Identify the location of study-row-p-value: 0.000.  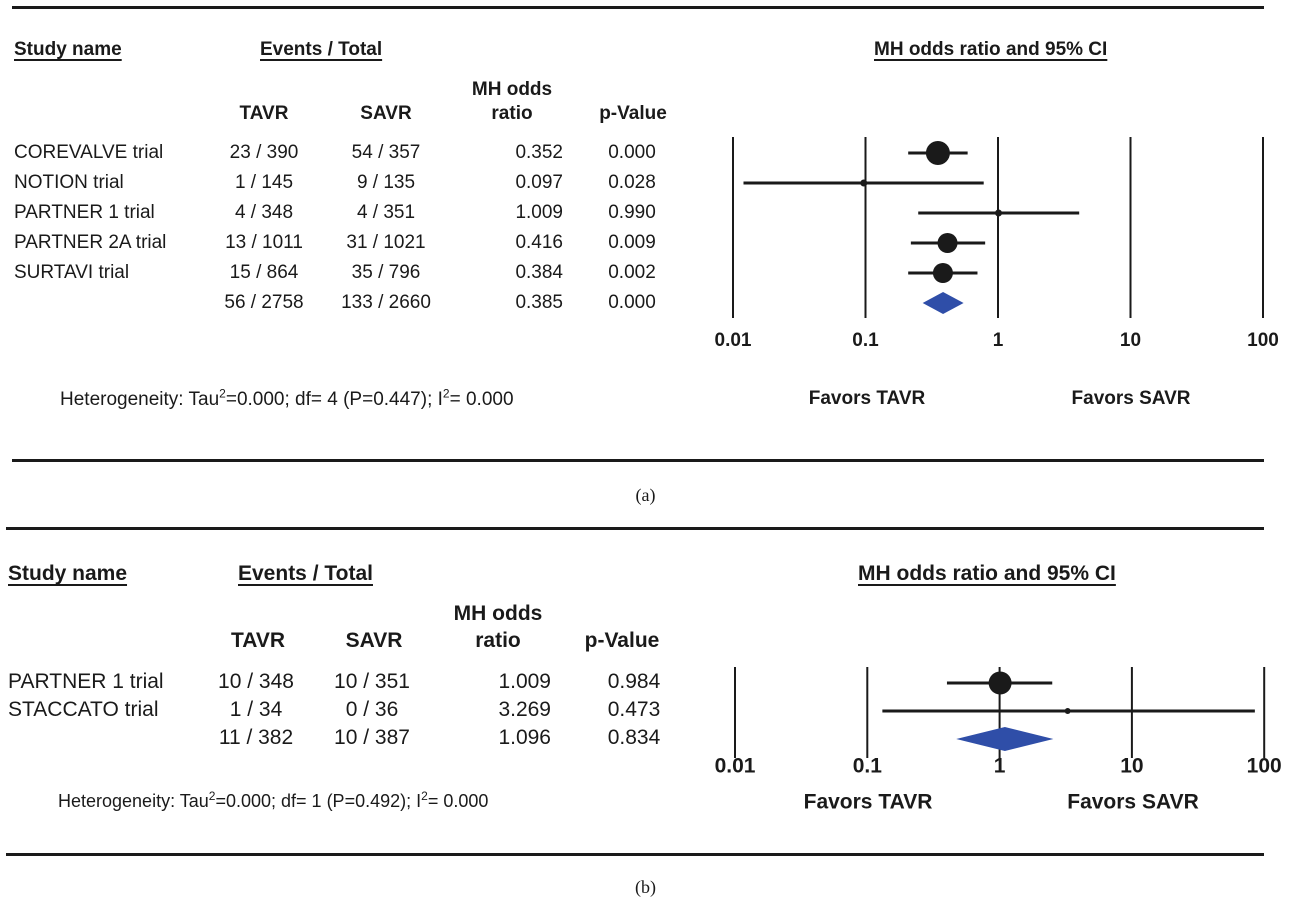
(632, 152).